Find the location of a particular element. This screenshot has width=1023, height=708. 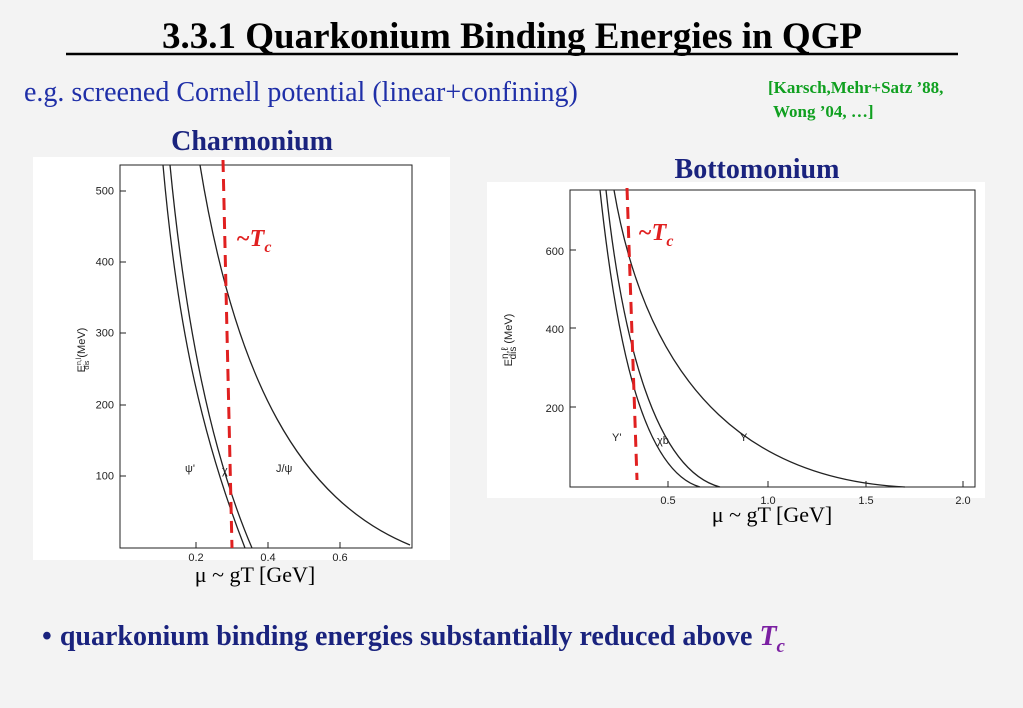

y-tick-label: 600 is located at coordinates (555, 252).